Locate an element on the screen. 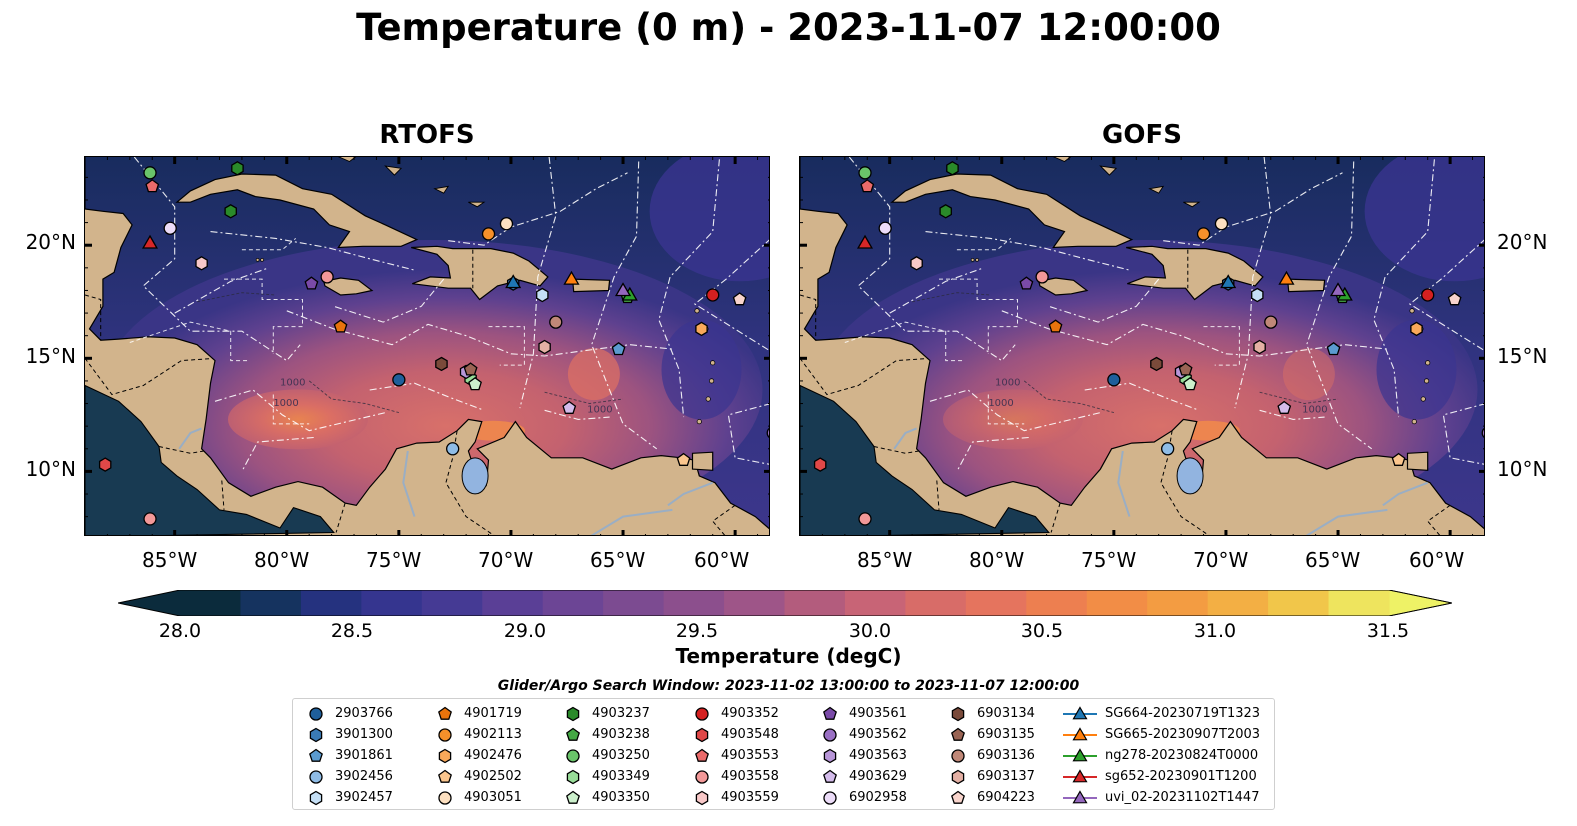  lon-label-70w: 70°W is located at coordinates (506, 560).